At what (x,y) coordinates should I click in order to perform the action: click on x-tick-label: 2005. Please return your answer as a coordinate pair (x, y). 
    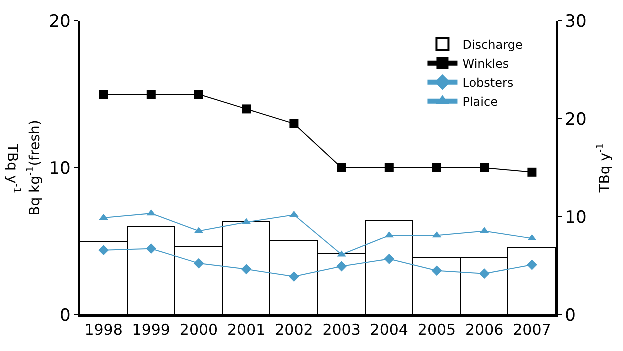
    Looking at the image, I should click on (437, 329).